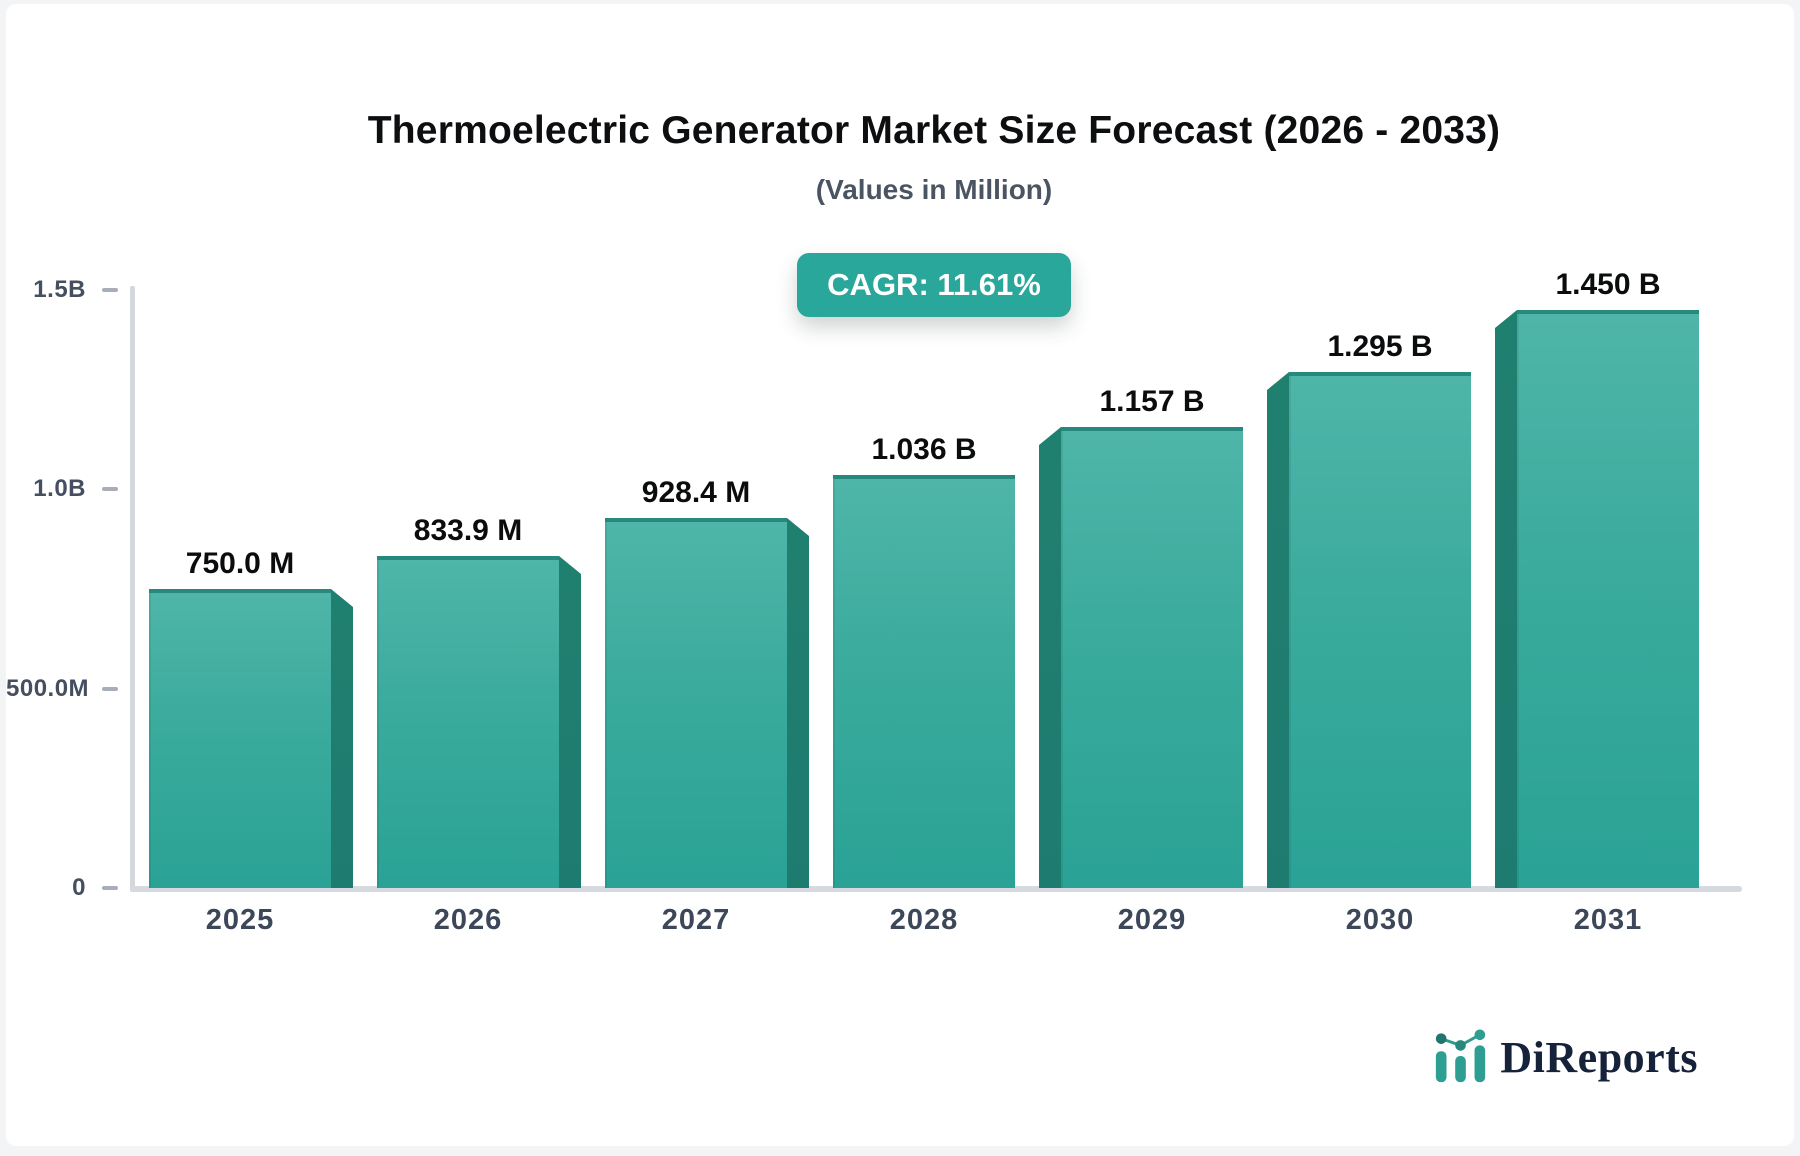  Describe the element at coordinates (1152, 401) in the screenshot. I see `bar-value-label: 1.157 B` at that location.